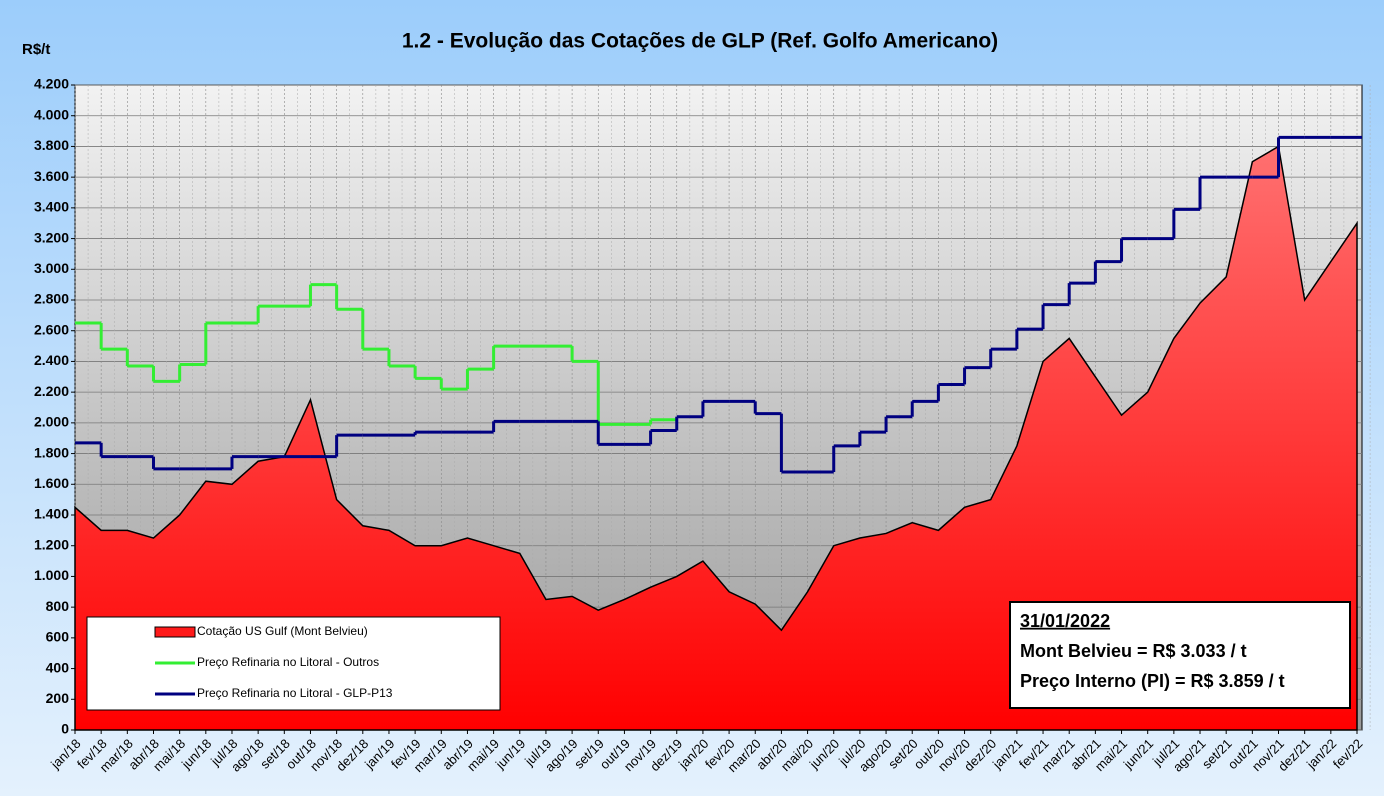 The image size is (1384, 796). What do you see at coordinates (1065, 621) in the screenshot?
I see `annotation-date: 31/01/2022` at bounding box center [1065, 621].